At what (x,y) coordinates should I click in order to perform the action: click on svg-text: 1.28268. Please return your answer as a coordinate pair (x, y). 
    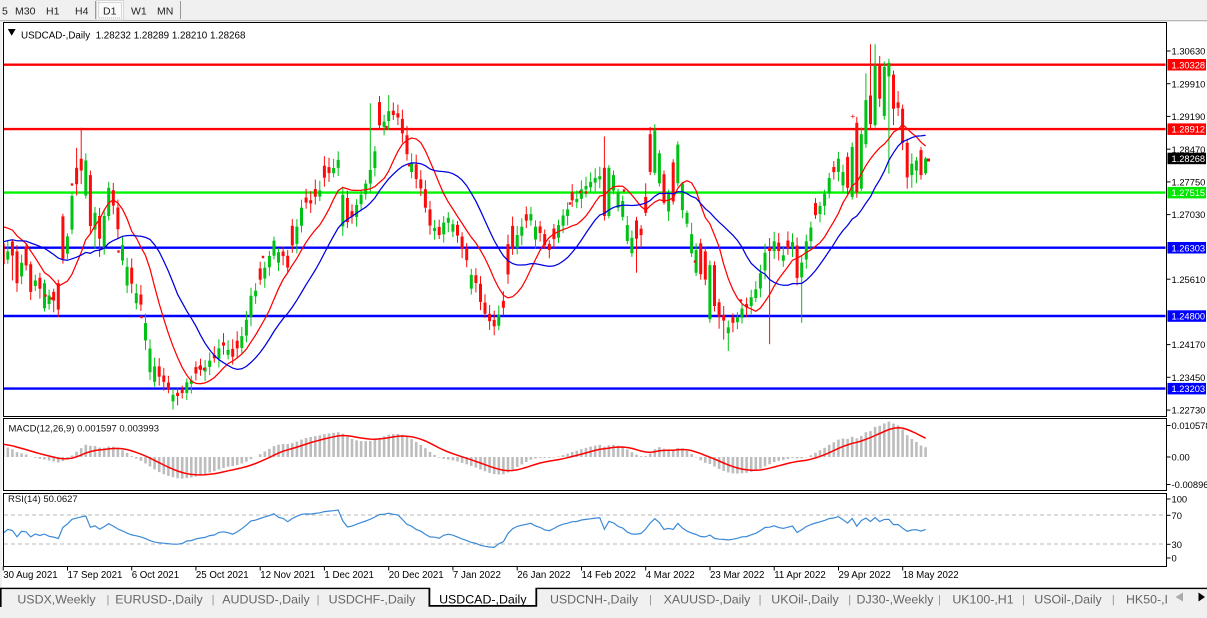
    Looking at the image, I should click on (1189, 159).